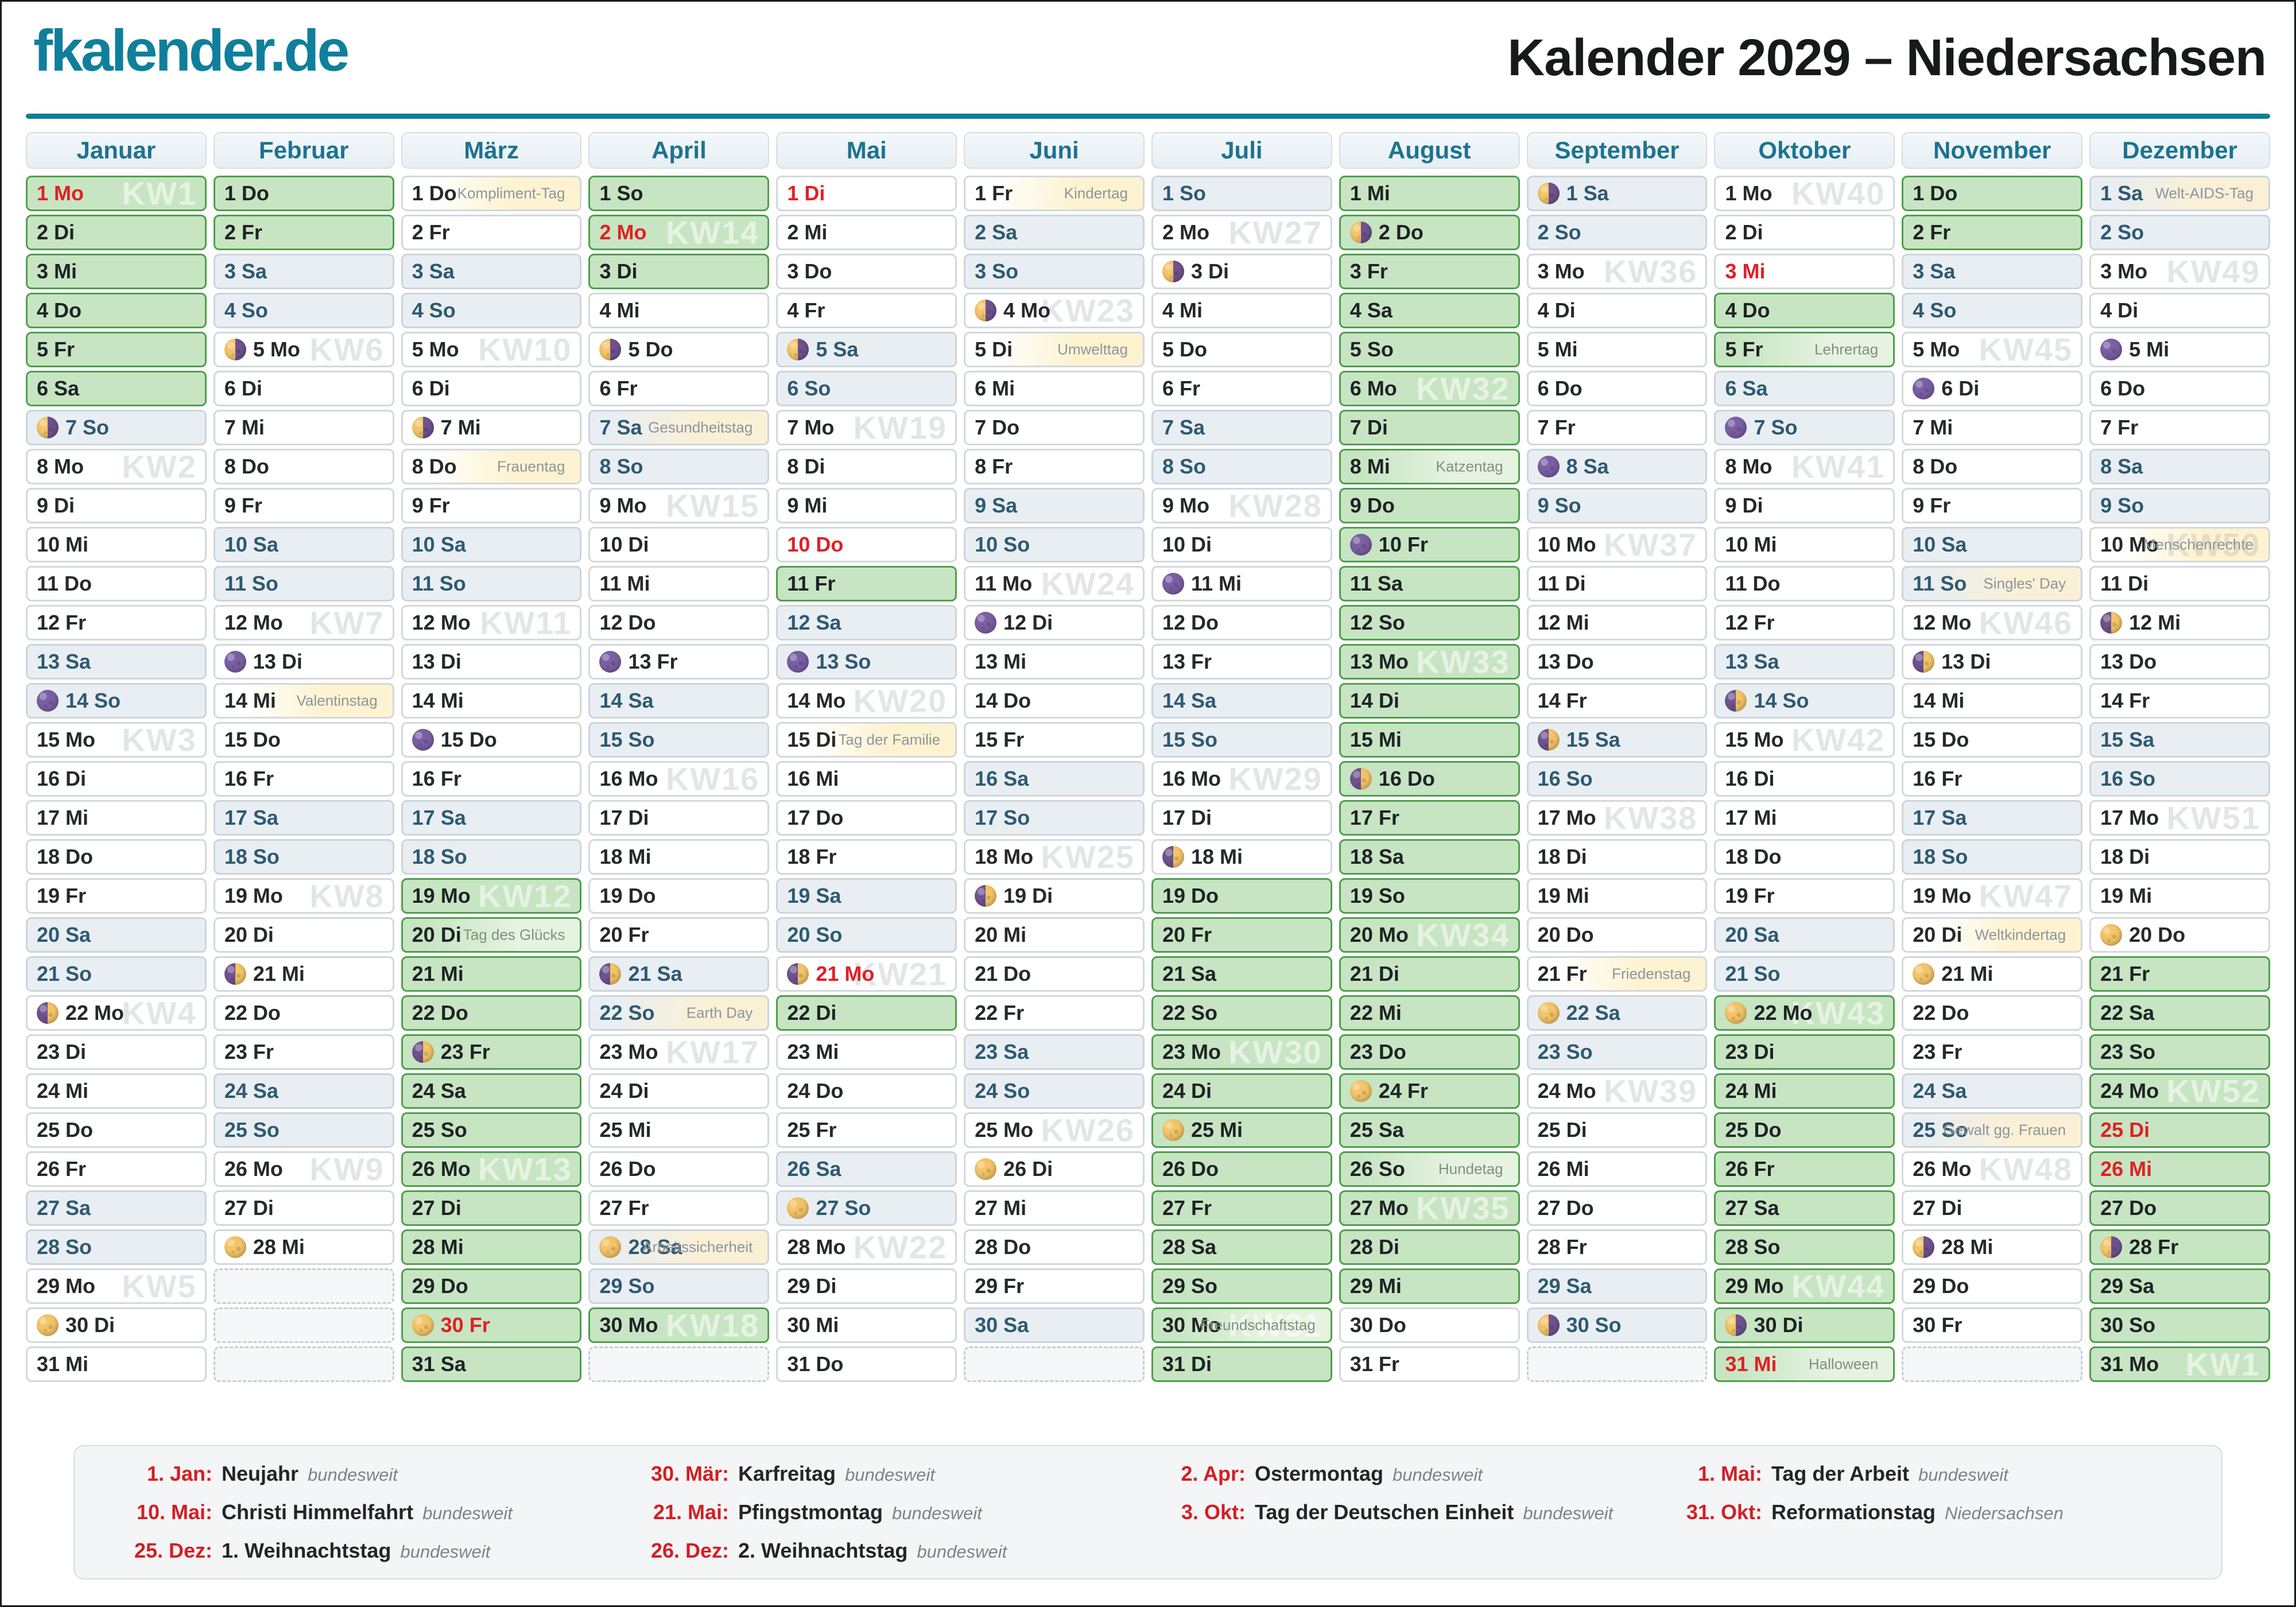 Image resolution: width=2296 pixels, height=1607 pixels. I want to click on calendar-week-badge: KW32, so click(1463, 388).